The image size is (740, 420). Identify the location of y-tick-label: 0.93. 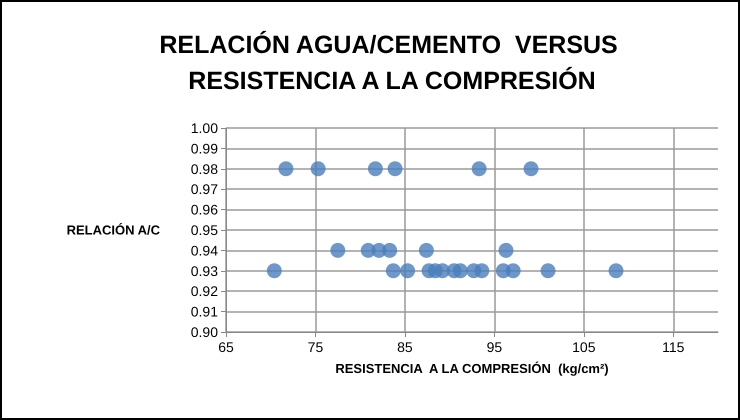
(204, 270).